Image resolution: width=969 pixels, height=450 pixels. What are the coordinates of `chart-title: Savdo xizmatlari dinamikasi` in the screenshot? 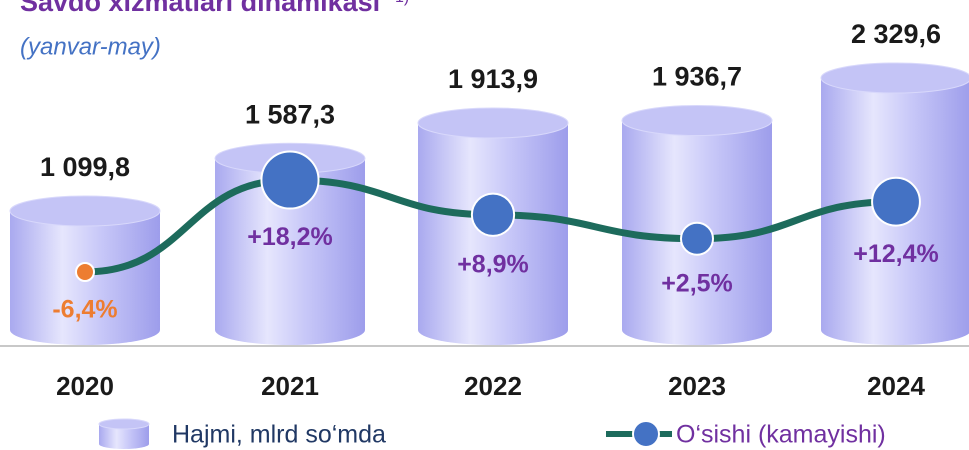 It's located at (200, 8).